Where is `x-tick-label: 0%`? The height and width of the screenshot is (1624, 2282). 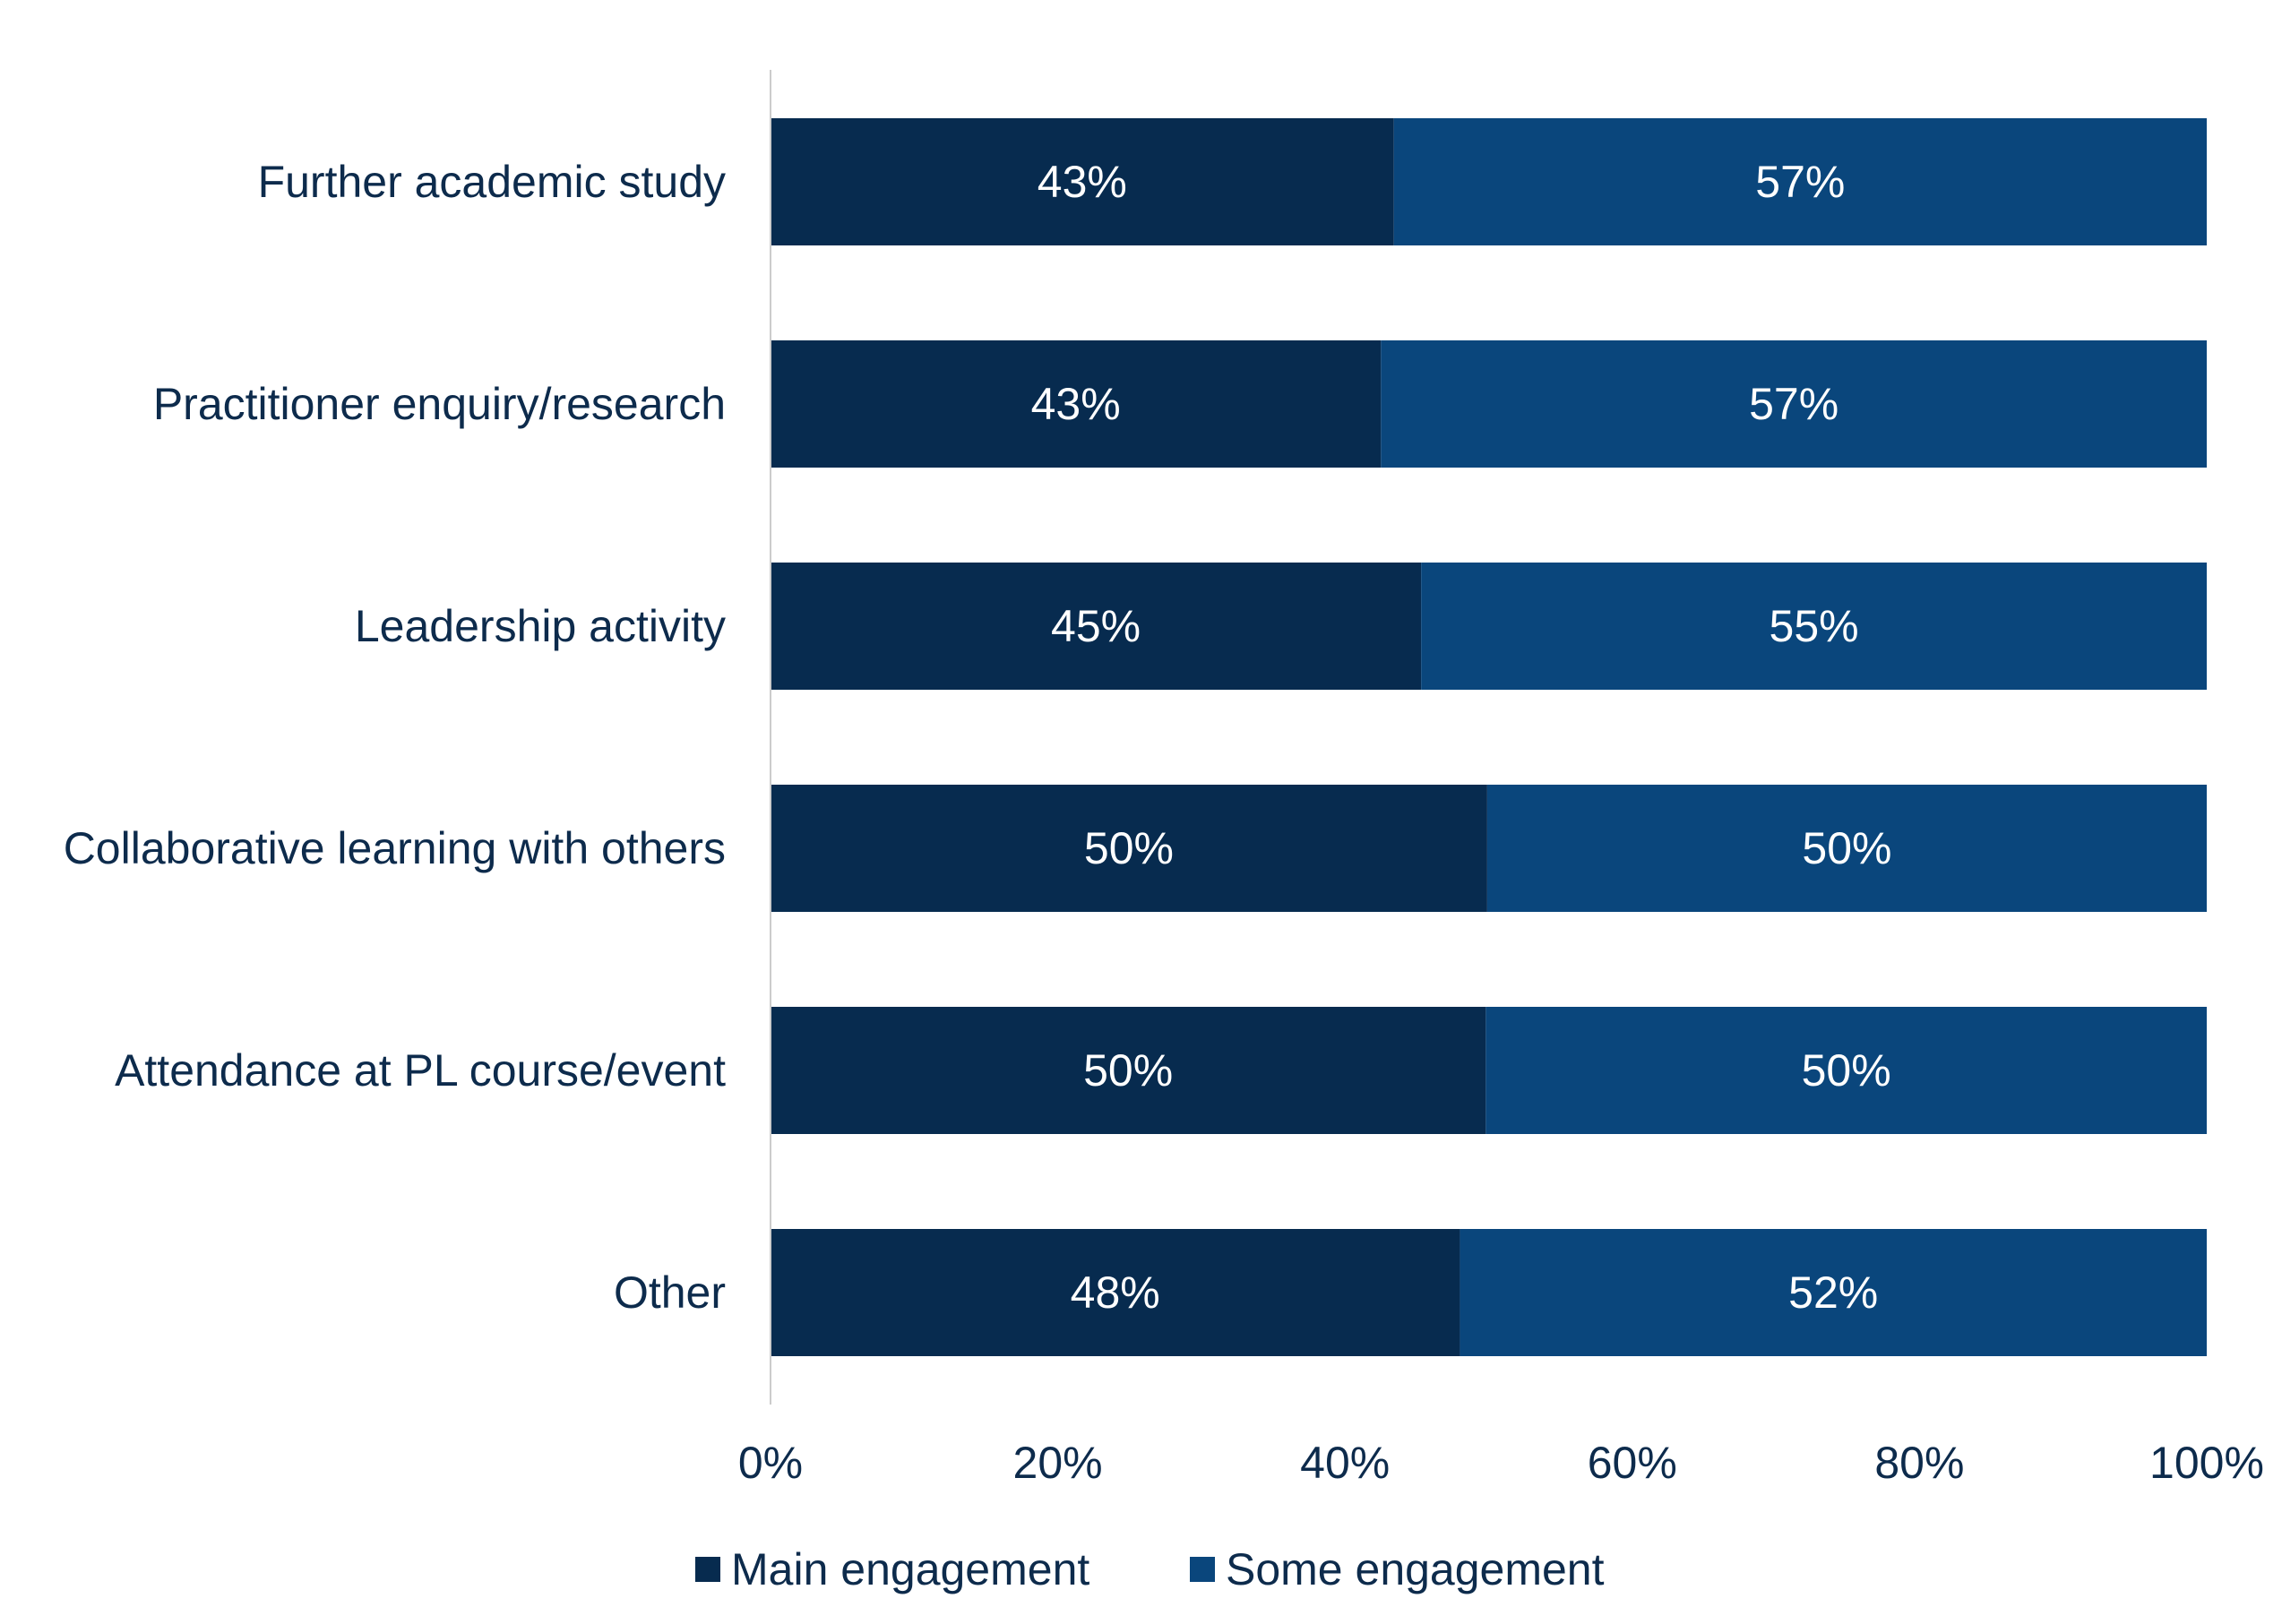 x-tick-label: 0% is located at coordinates (770, 1463).